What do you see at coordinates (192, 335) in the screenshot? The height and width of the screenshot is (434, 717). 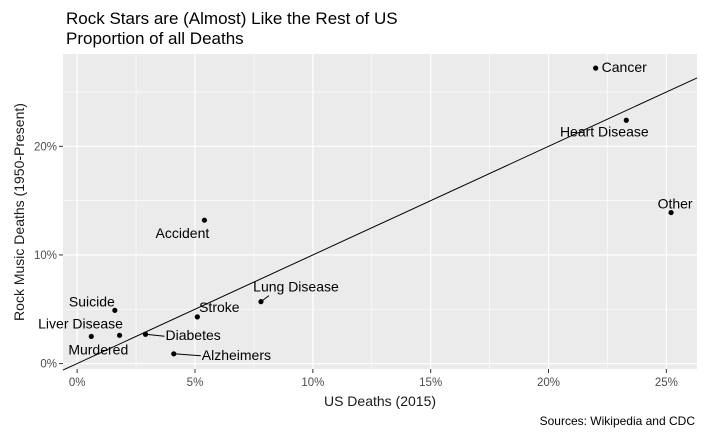 I see `label-diabetes: Diabetes` at bounding box center [192, 335].